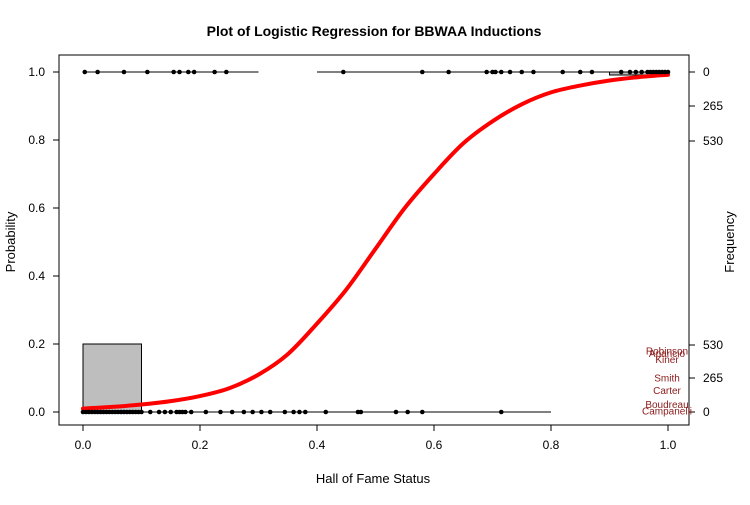 The height and width of the screenshot is (505, 750). What do you see at coordinates (36, 344) in the screenshot?
I see `y-tick-label: 0.2` at bounding box center [36, 344].